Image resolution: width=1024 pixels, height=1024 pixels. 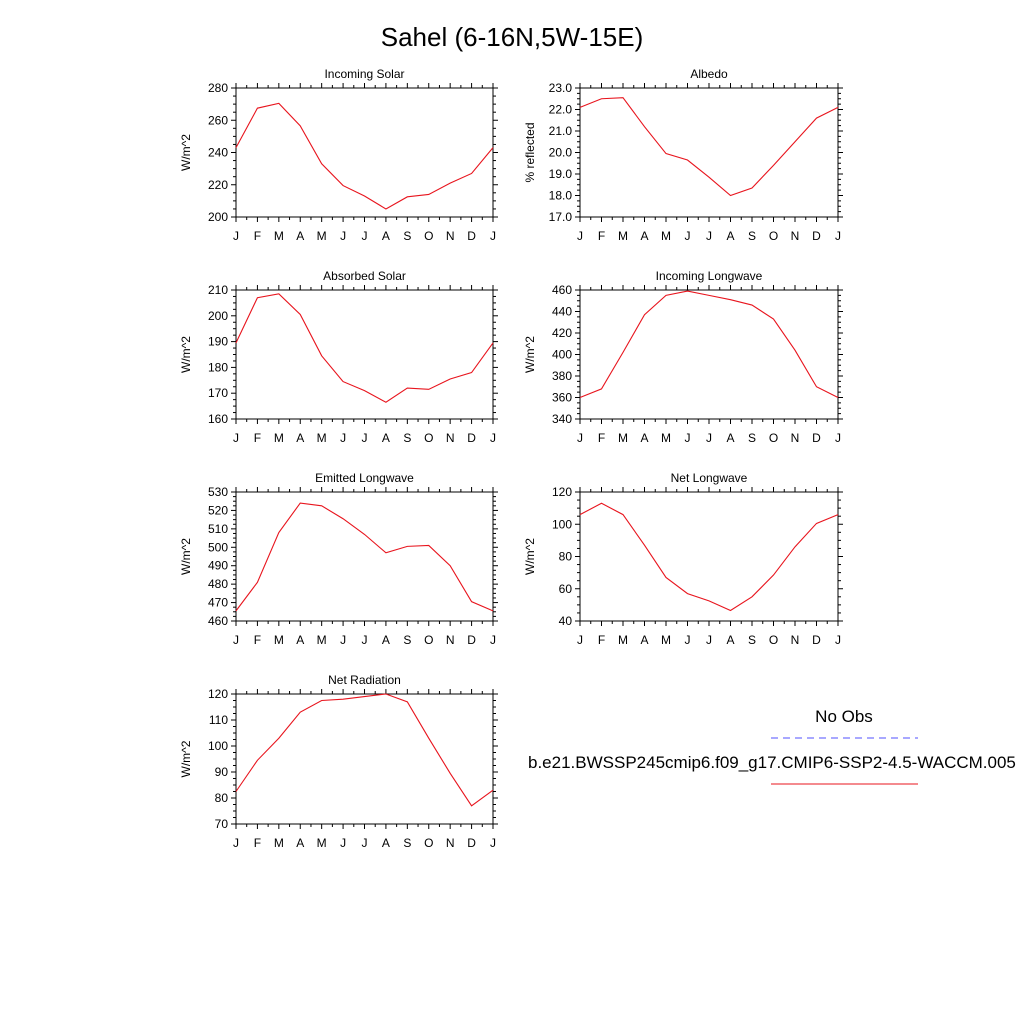 What do you see at coordinates (218, 720) in the screenshot?
I see `y-tick-label: 110` at bounding box center [218, 720].